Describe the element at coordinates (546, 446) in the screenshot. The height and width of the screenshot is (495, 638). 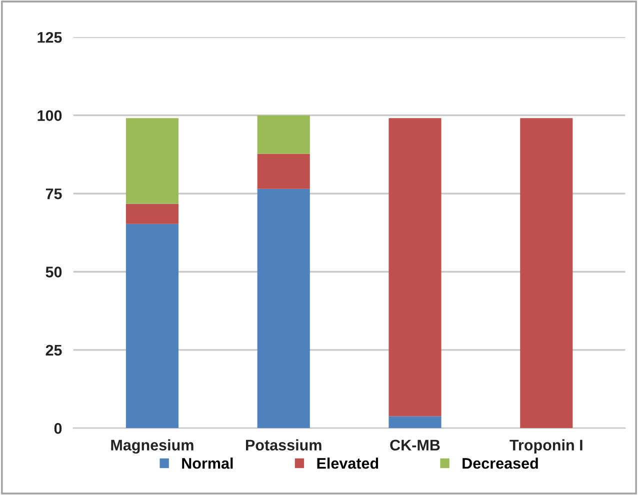
I see `x-tick-label: Troponin I` at that location.